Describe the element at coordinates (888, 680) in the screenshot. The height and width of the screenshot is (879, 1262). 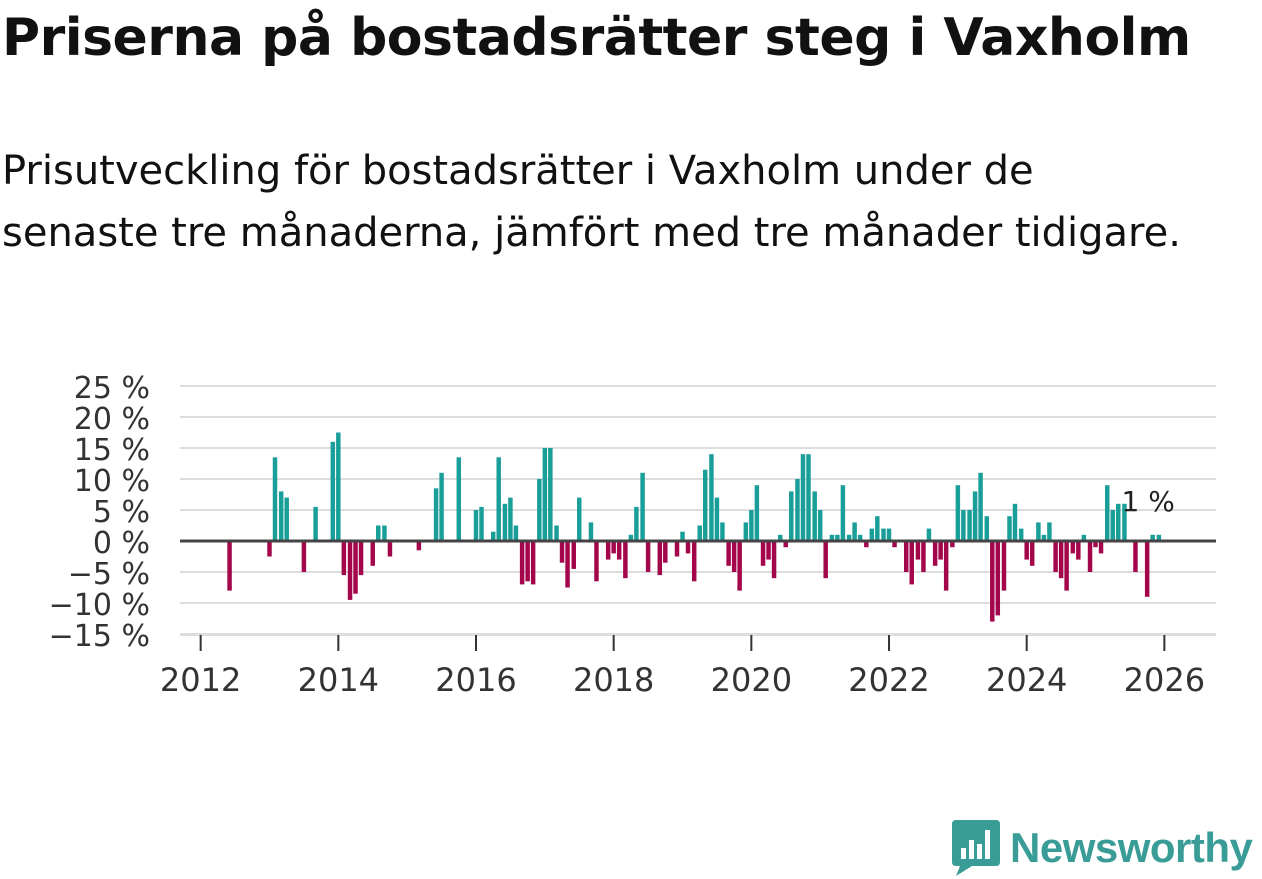
I see `x-tick-label: 2022` at that location.